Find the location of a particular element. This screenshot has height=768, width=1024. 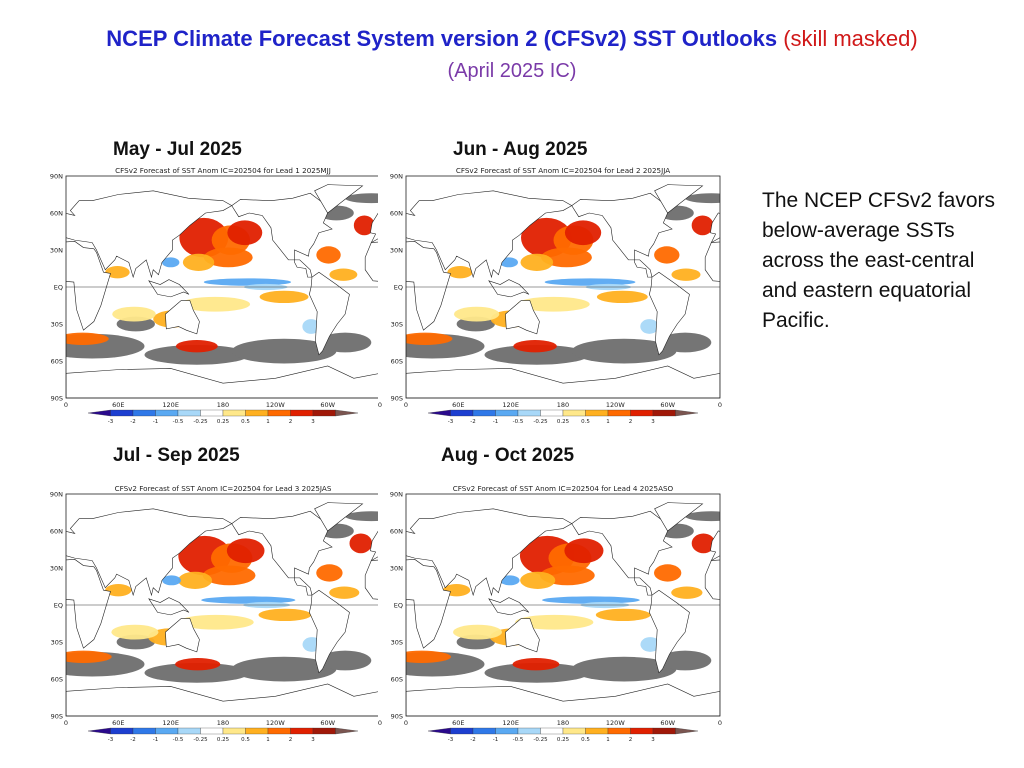

lat-tick-label: 60S is located at coordinates (397, 680).